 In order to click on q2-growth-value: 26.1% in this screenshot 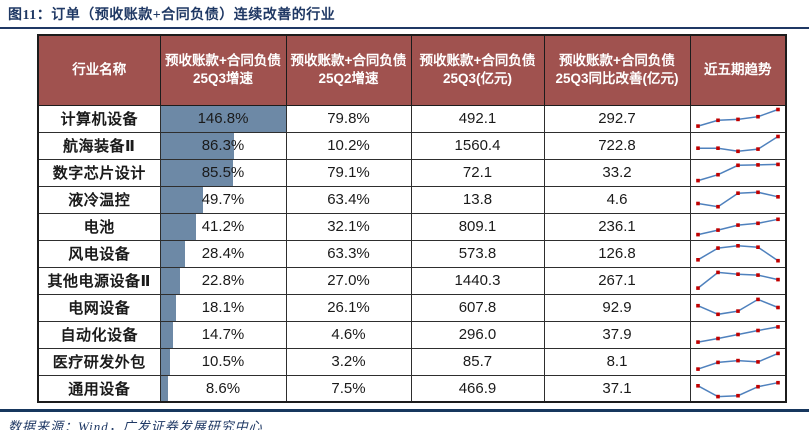, I will do `click(348, 307)`.